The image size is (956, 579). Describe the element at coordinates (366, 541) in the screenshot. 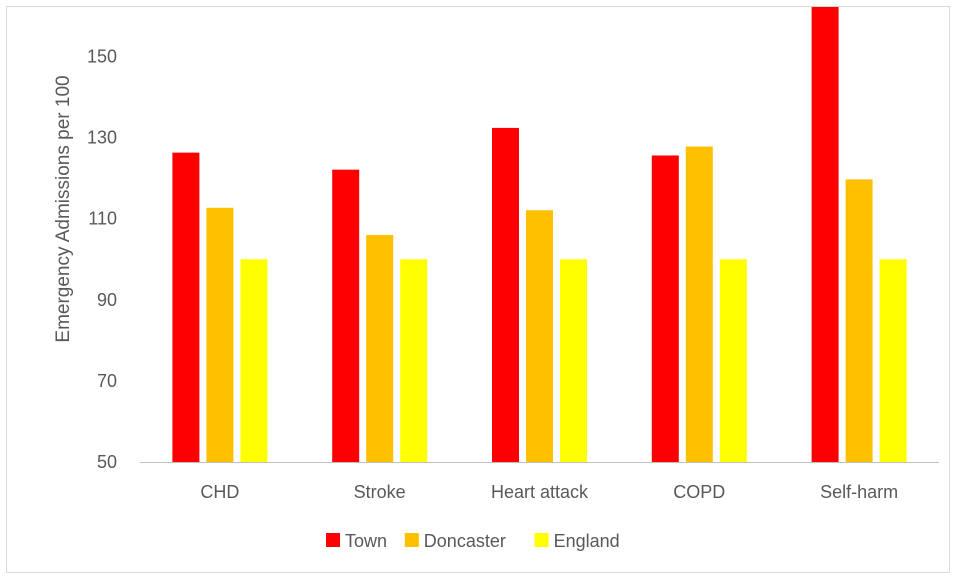

I see `legend-label: Town` at that location.